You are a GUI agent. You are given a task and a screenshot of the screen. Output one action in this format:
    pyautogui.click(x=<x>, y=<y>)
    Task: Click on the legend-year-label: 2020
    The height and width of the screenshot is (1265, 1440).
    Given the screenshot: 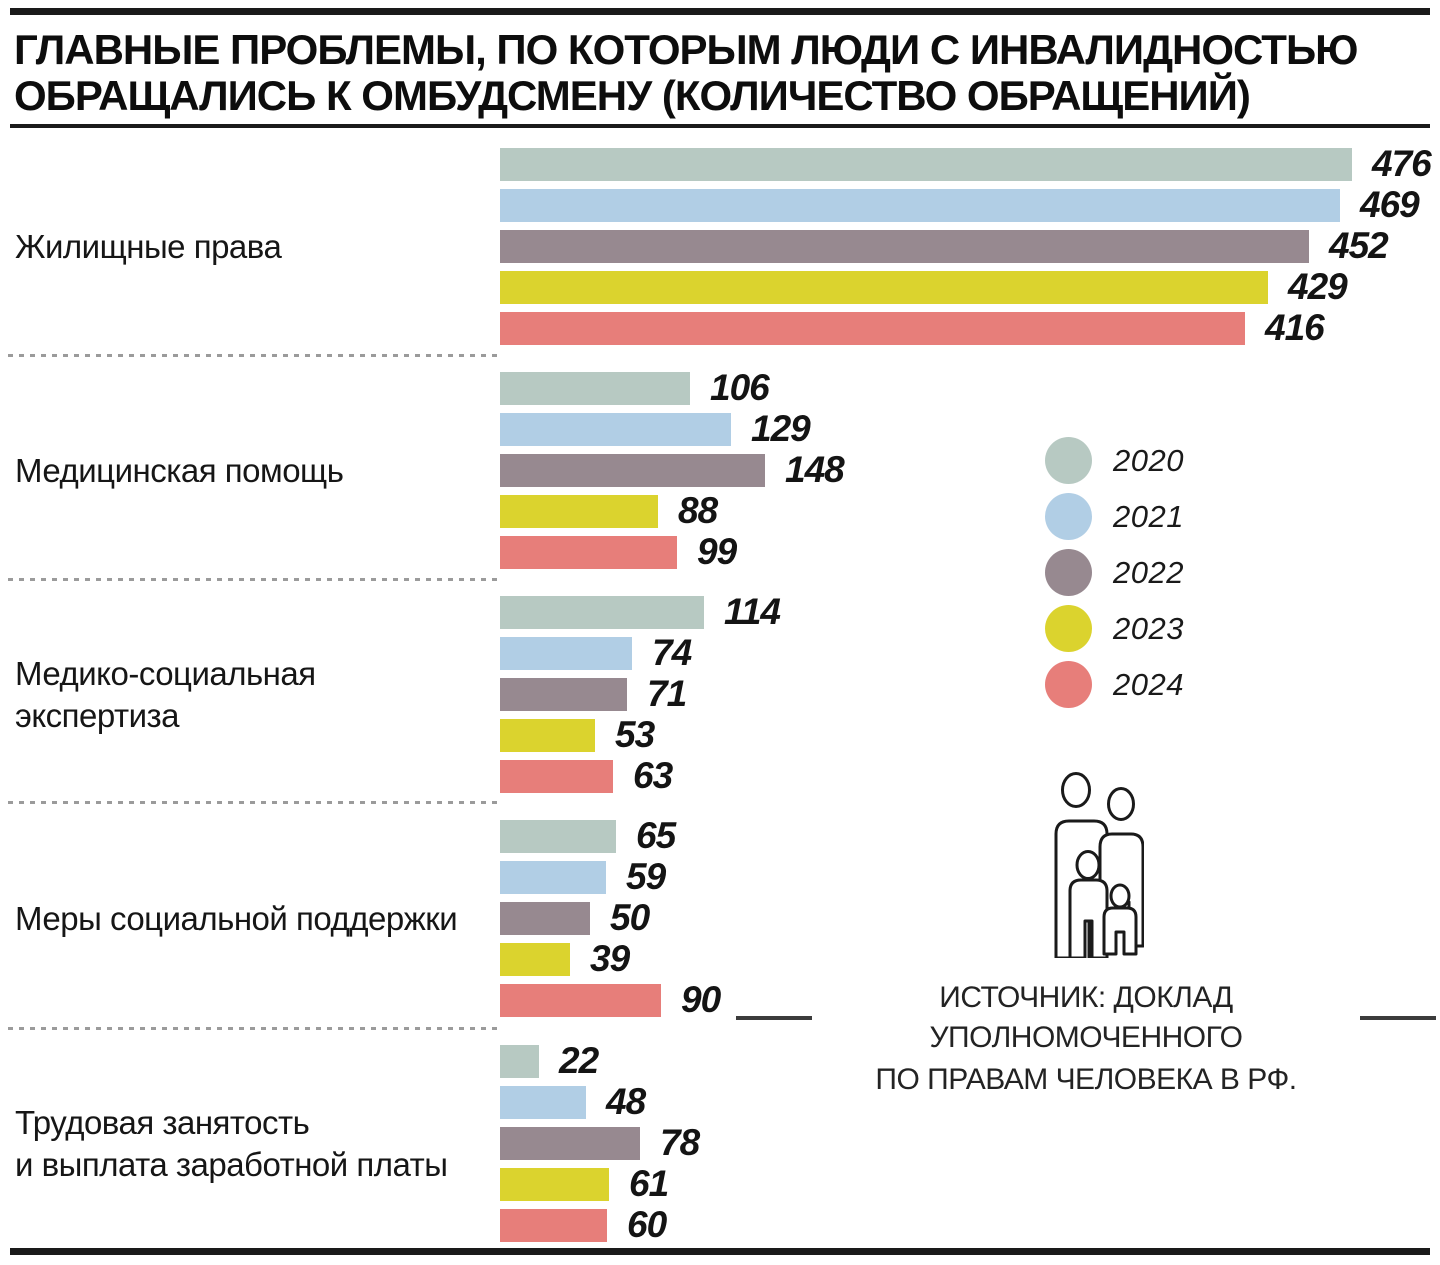 What is the action you would take?
    pyautogui.click(x=1148, y=460)
    